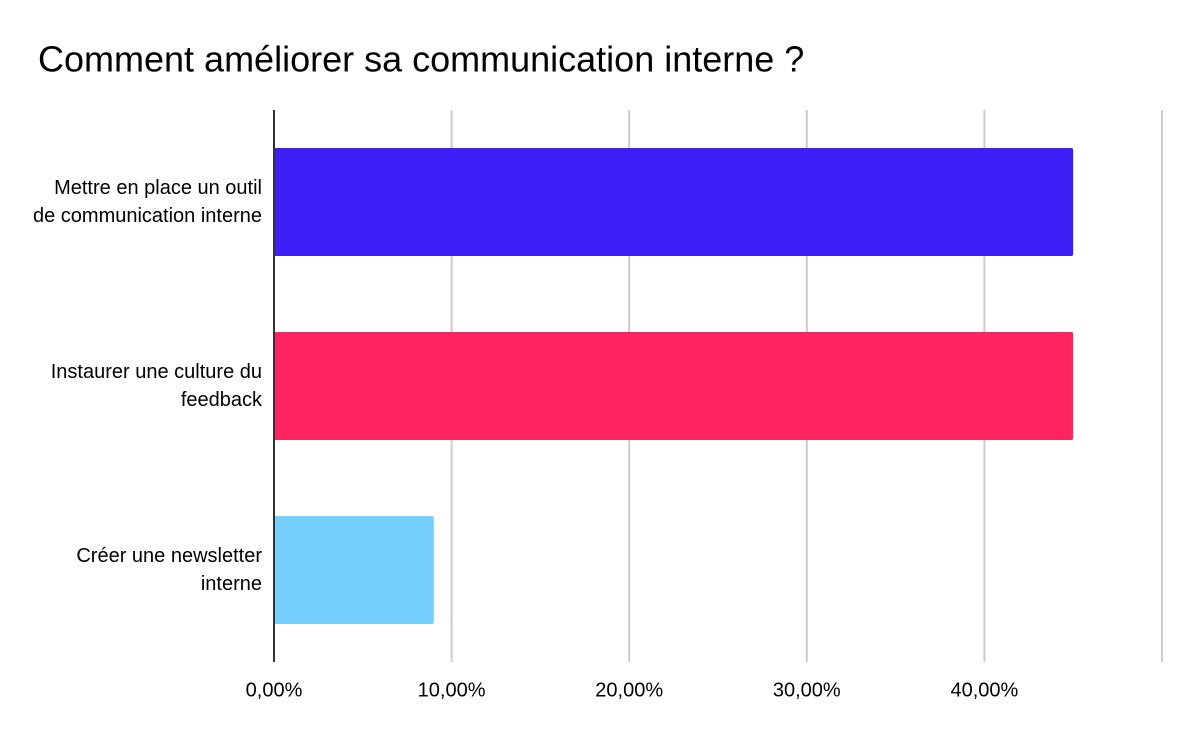 The width and height of the screenshot is (1200, 742). What do you see at coordinates (629, 690) in the screenshot?
I see `x-tick-label: 20,00%` at bounding box center [629, 690].